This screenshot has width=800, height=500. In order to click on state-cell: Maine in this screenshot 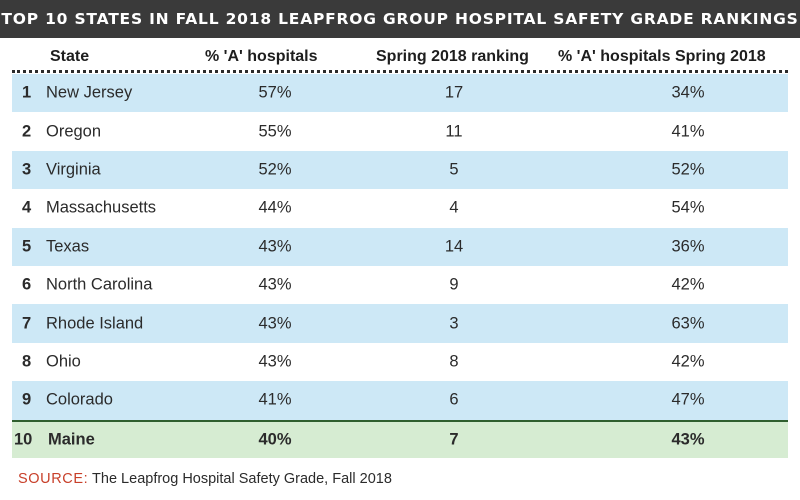, I will do `click(71, 439)`.